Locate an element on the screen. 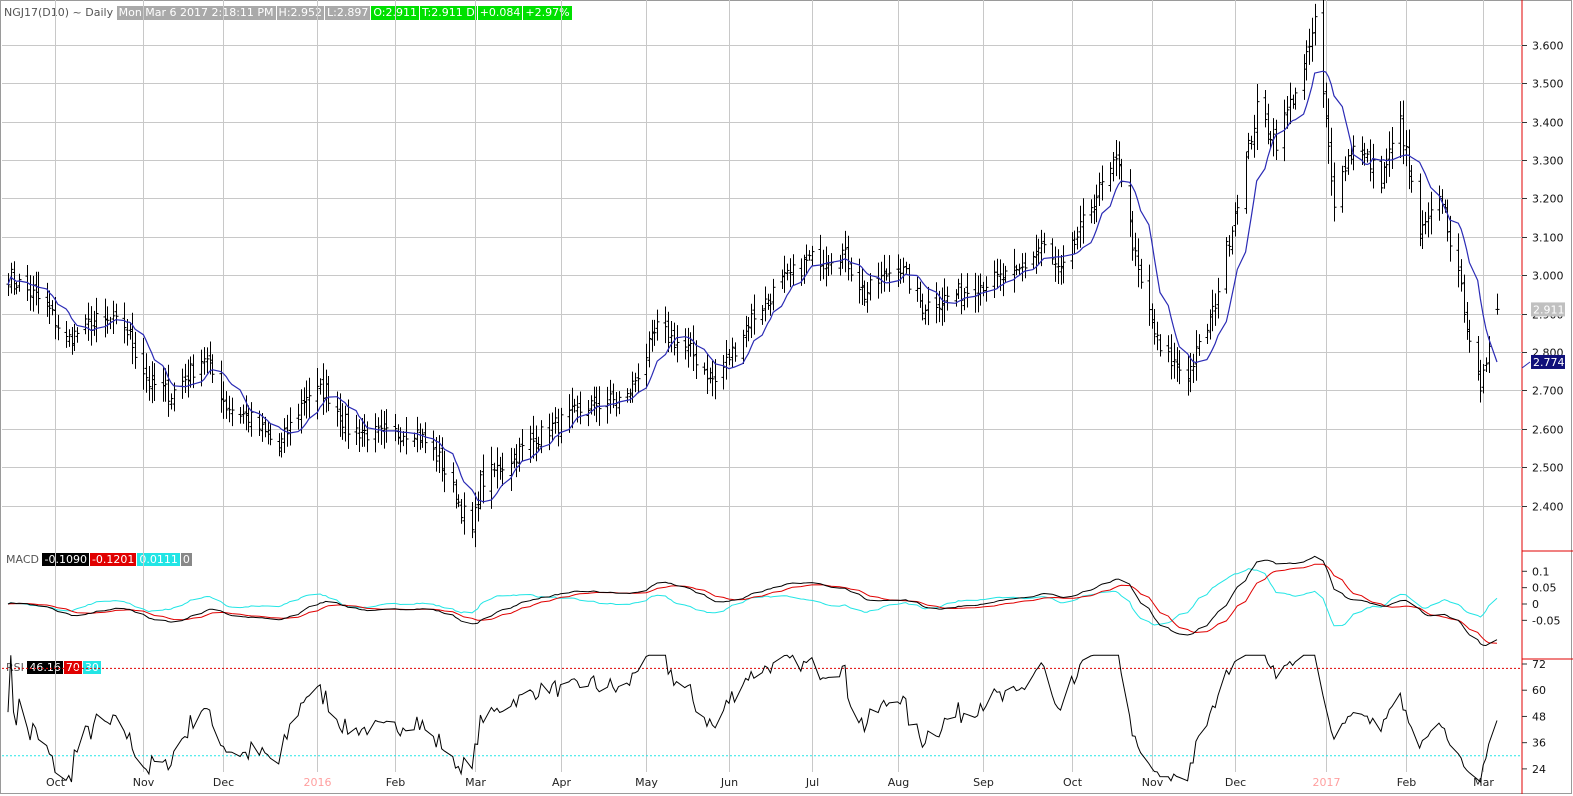 The width and height of the screenshot is (1573, 796). x-tick-label: May is located at coordinates (646, 782).